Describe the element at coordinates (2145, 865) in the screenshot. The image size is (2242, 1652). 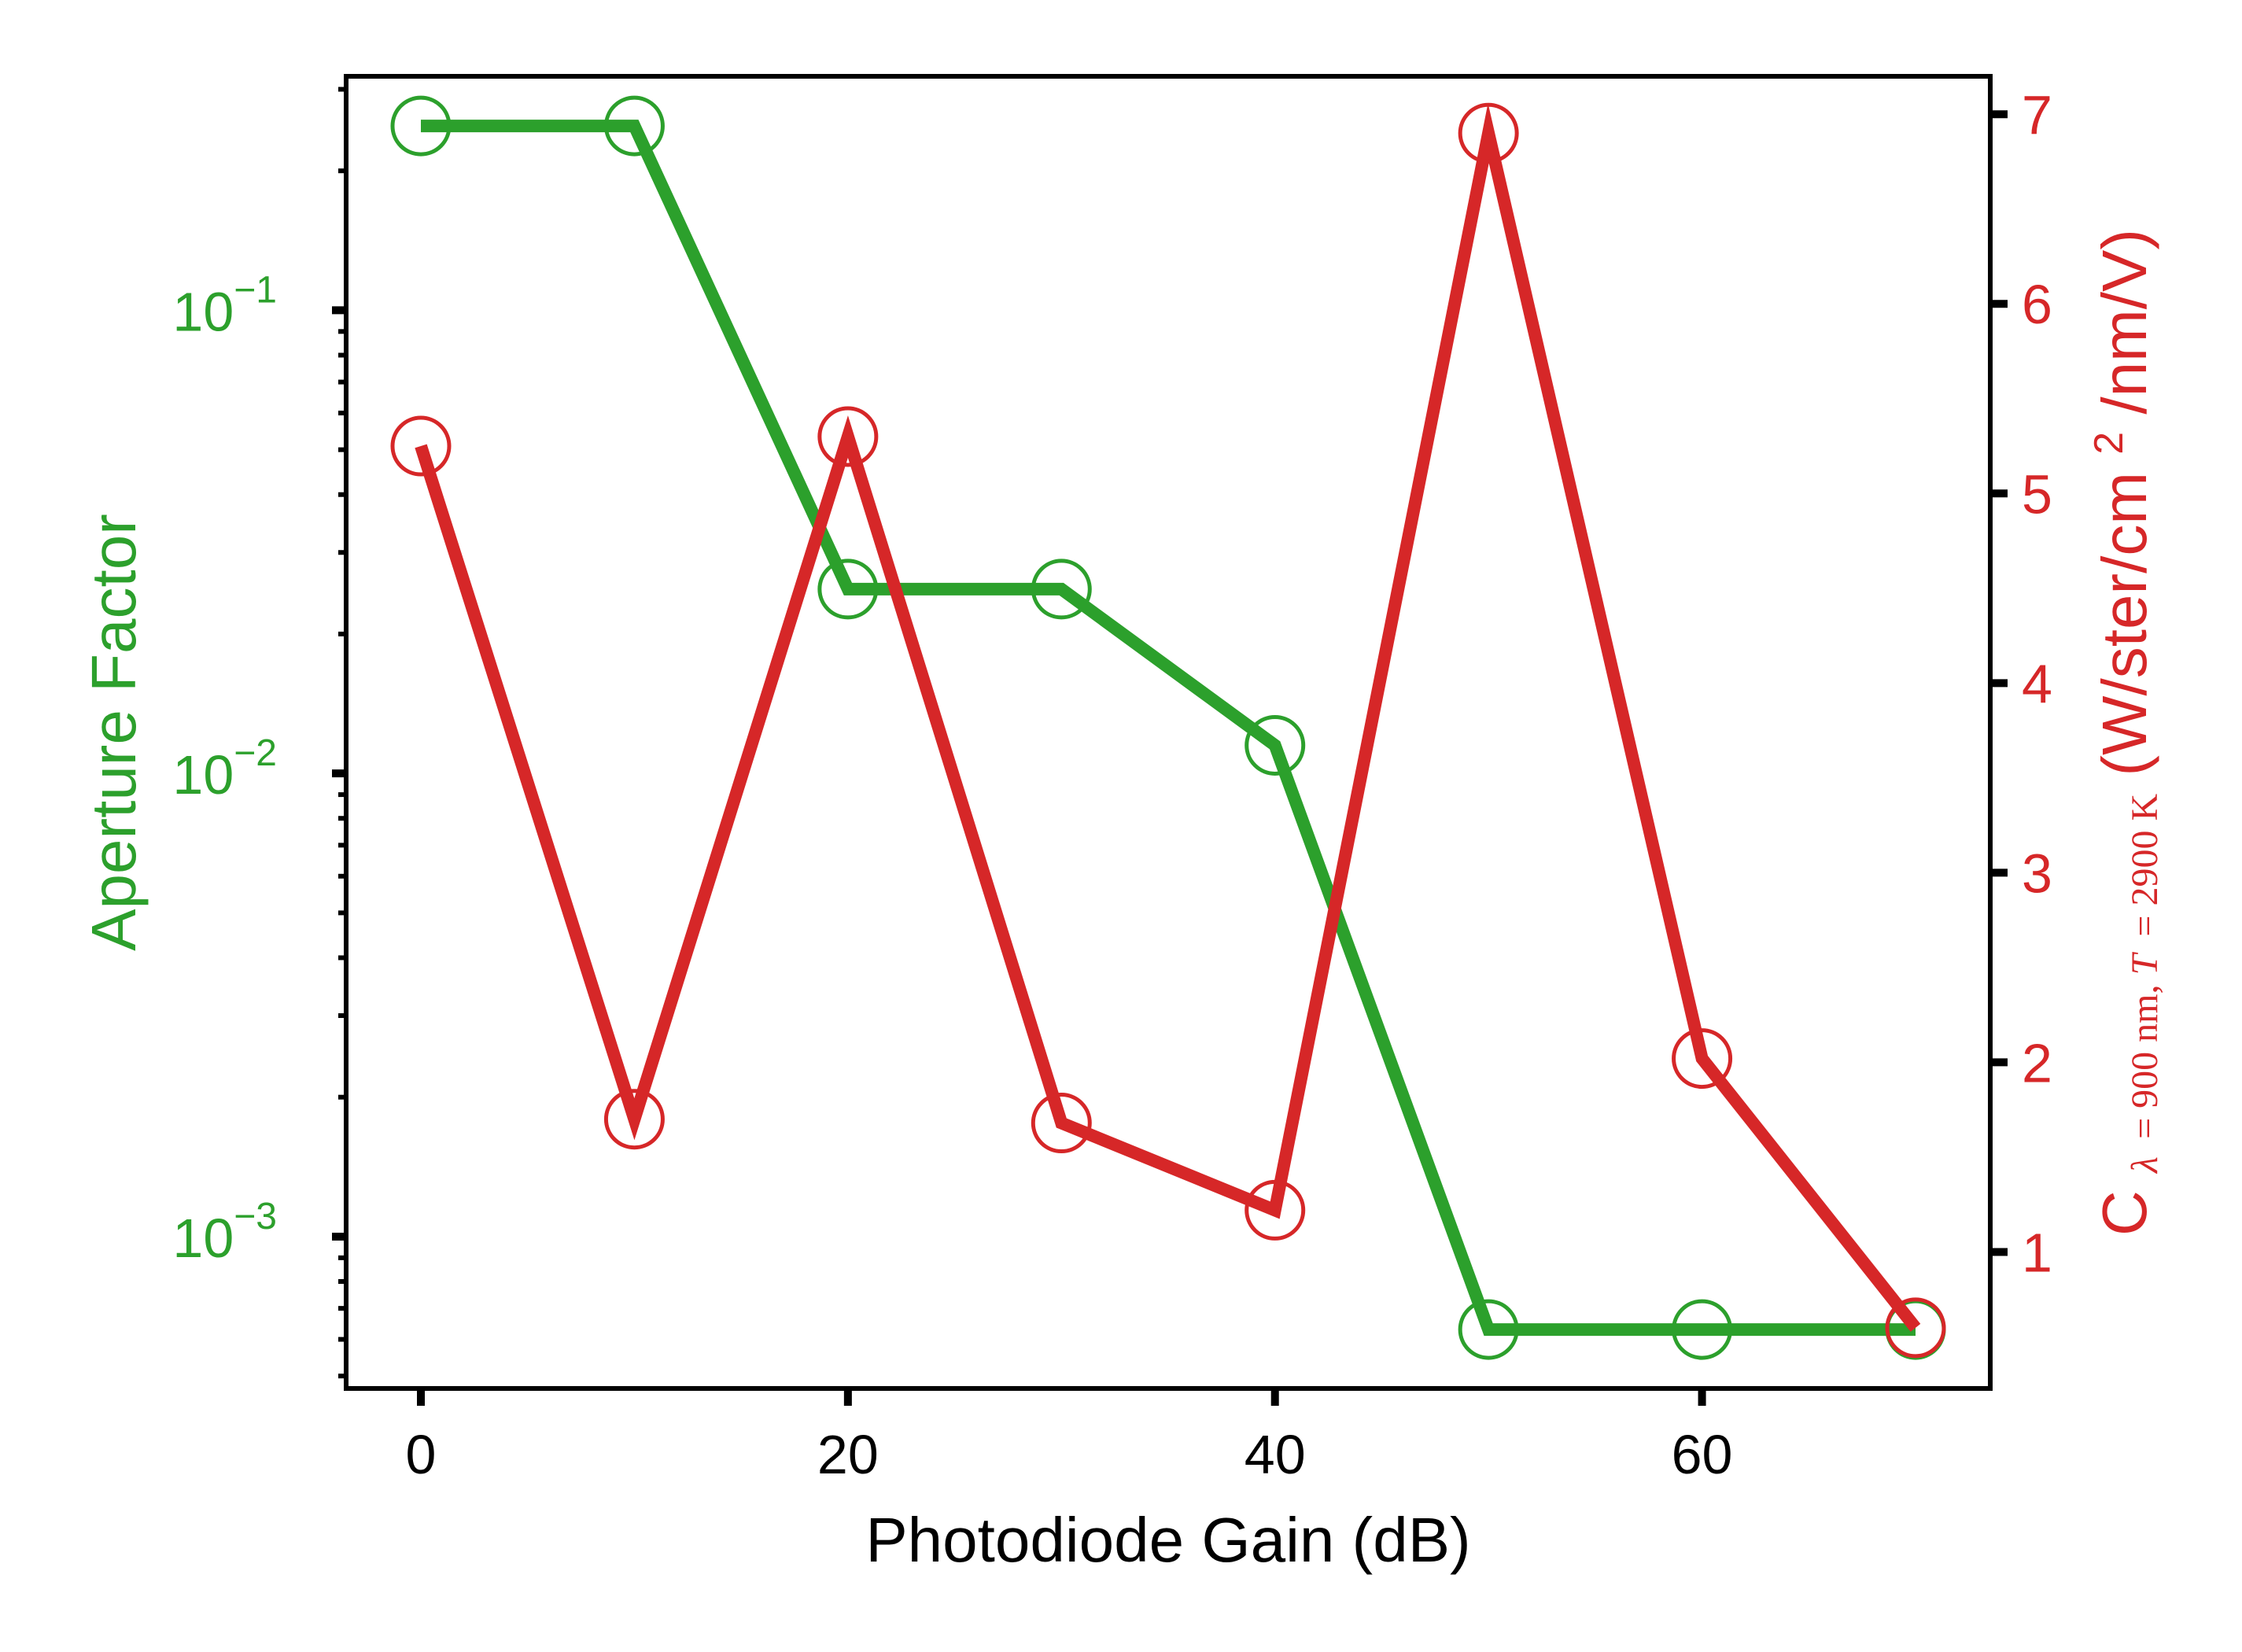
I see `right-axis-title-sub-t-rest: = 2900 K` at that location.